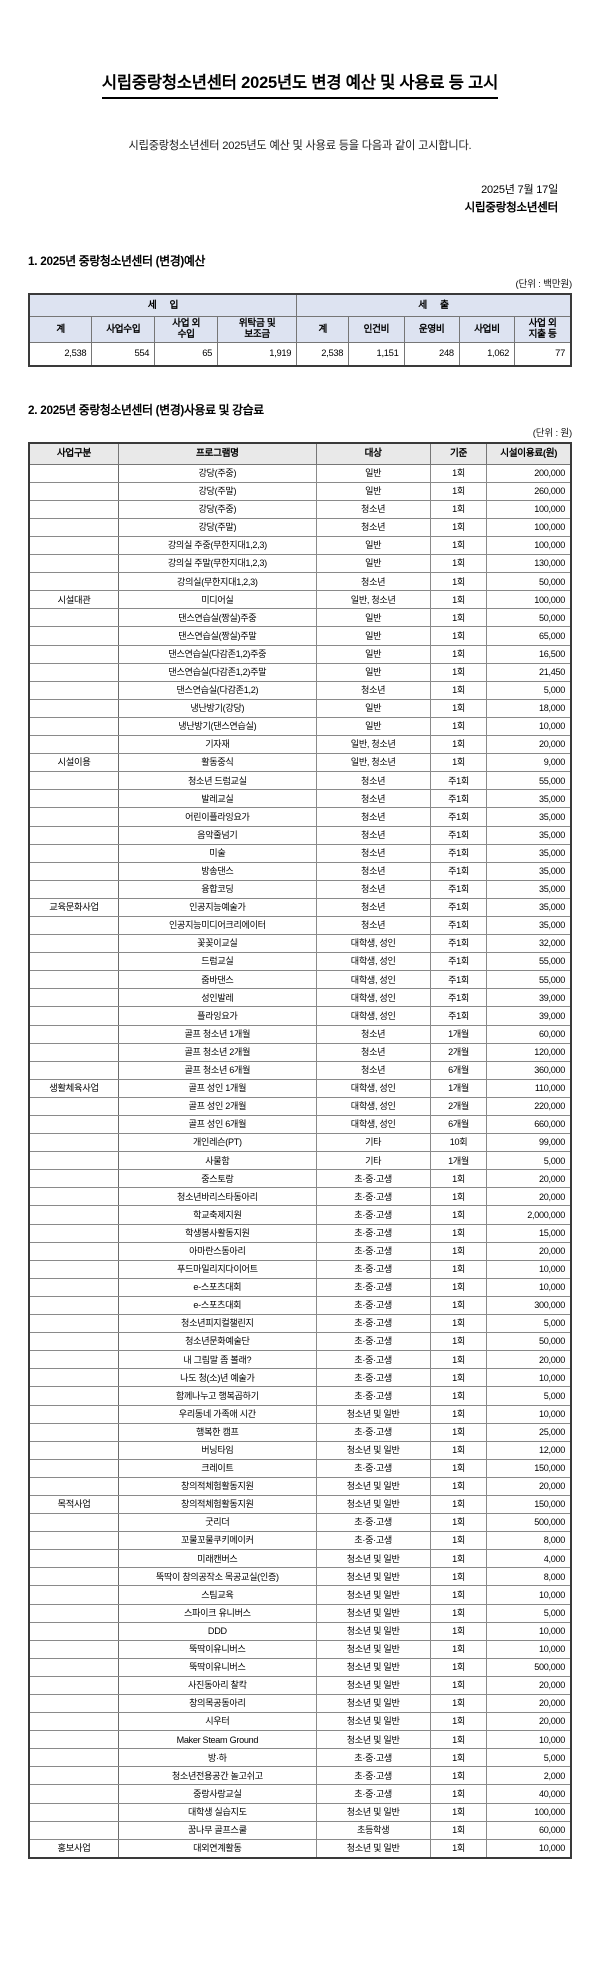 The width and height of the screenshot is (600, 1979). What do you see at coordinates (300, 1468) in the screenshot?
I see `table-row: 크레이트 초·중·고생 1회 150,000` at bounding box center [300, 1468].